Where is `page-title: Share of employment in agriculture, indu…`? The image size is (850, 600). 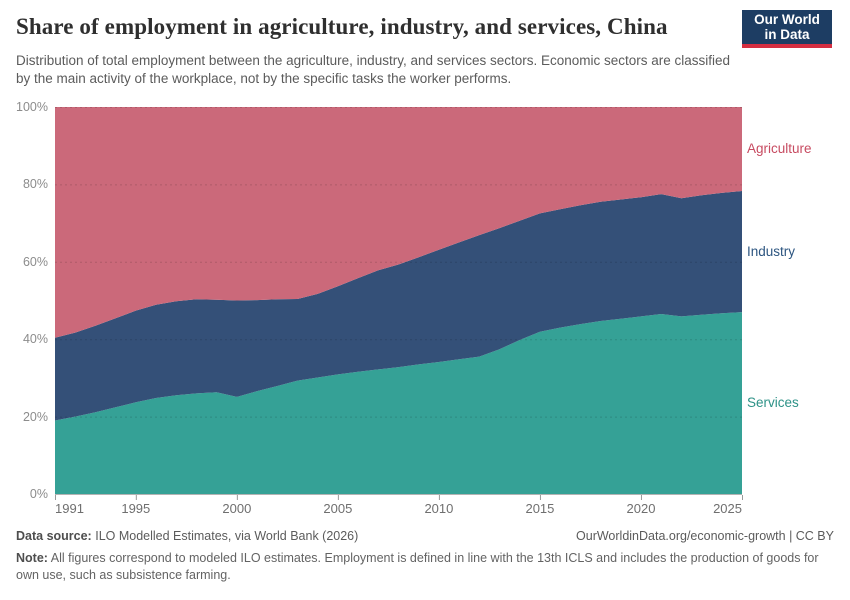 page-title: Share of employment in agriculture, indu… is located at coordinates (342, 26).